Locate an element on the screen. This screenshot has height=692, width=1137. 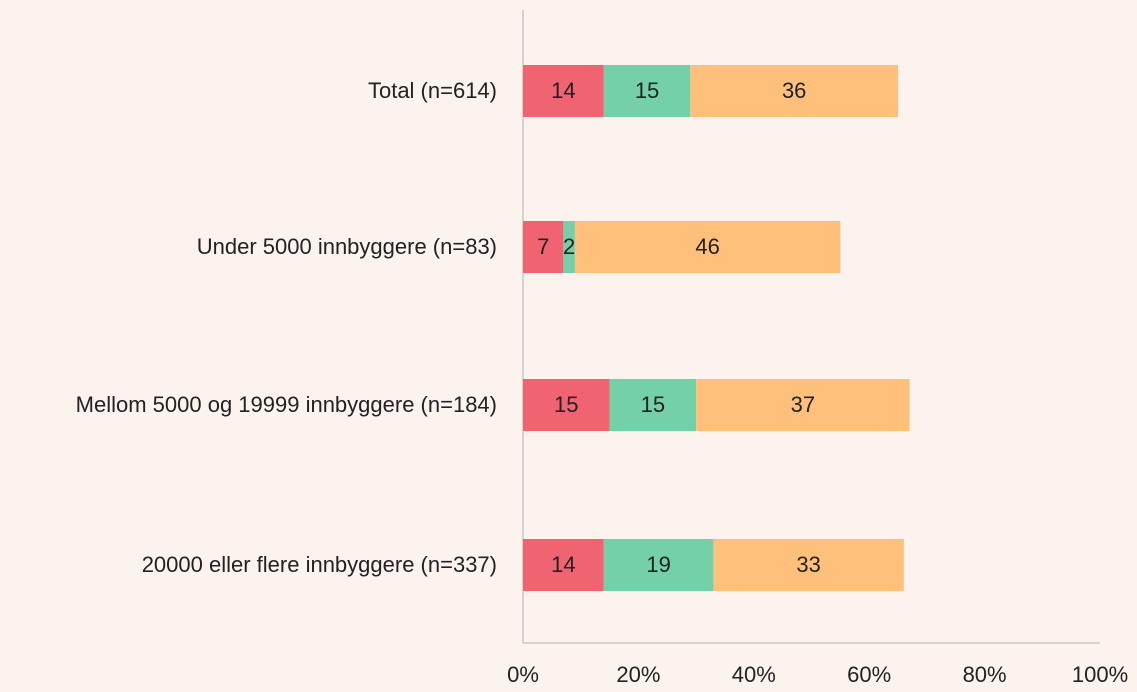
category-label: Under 5000 innbyggere (n=83) is located at coordinates (347, 247).